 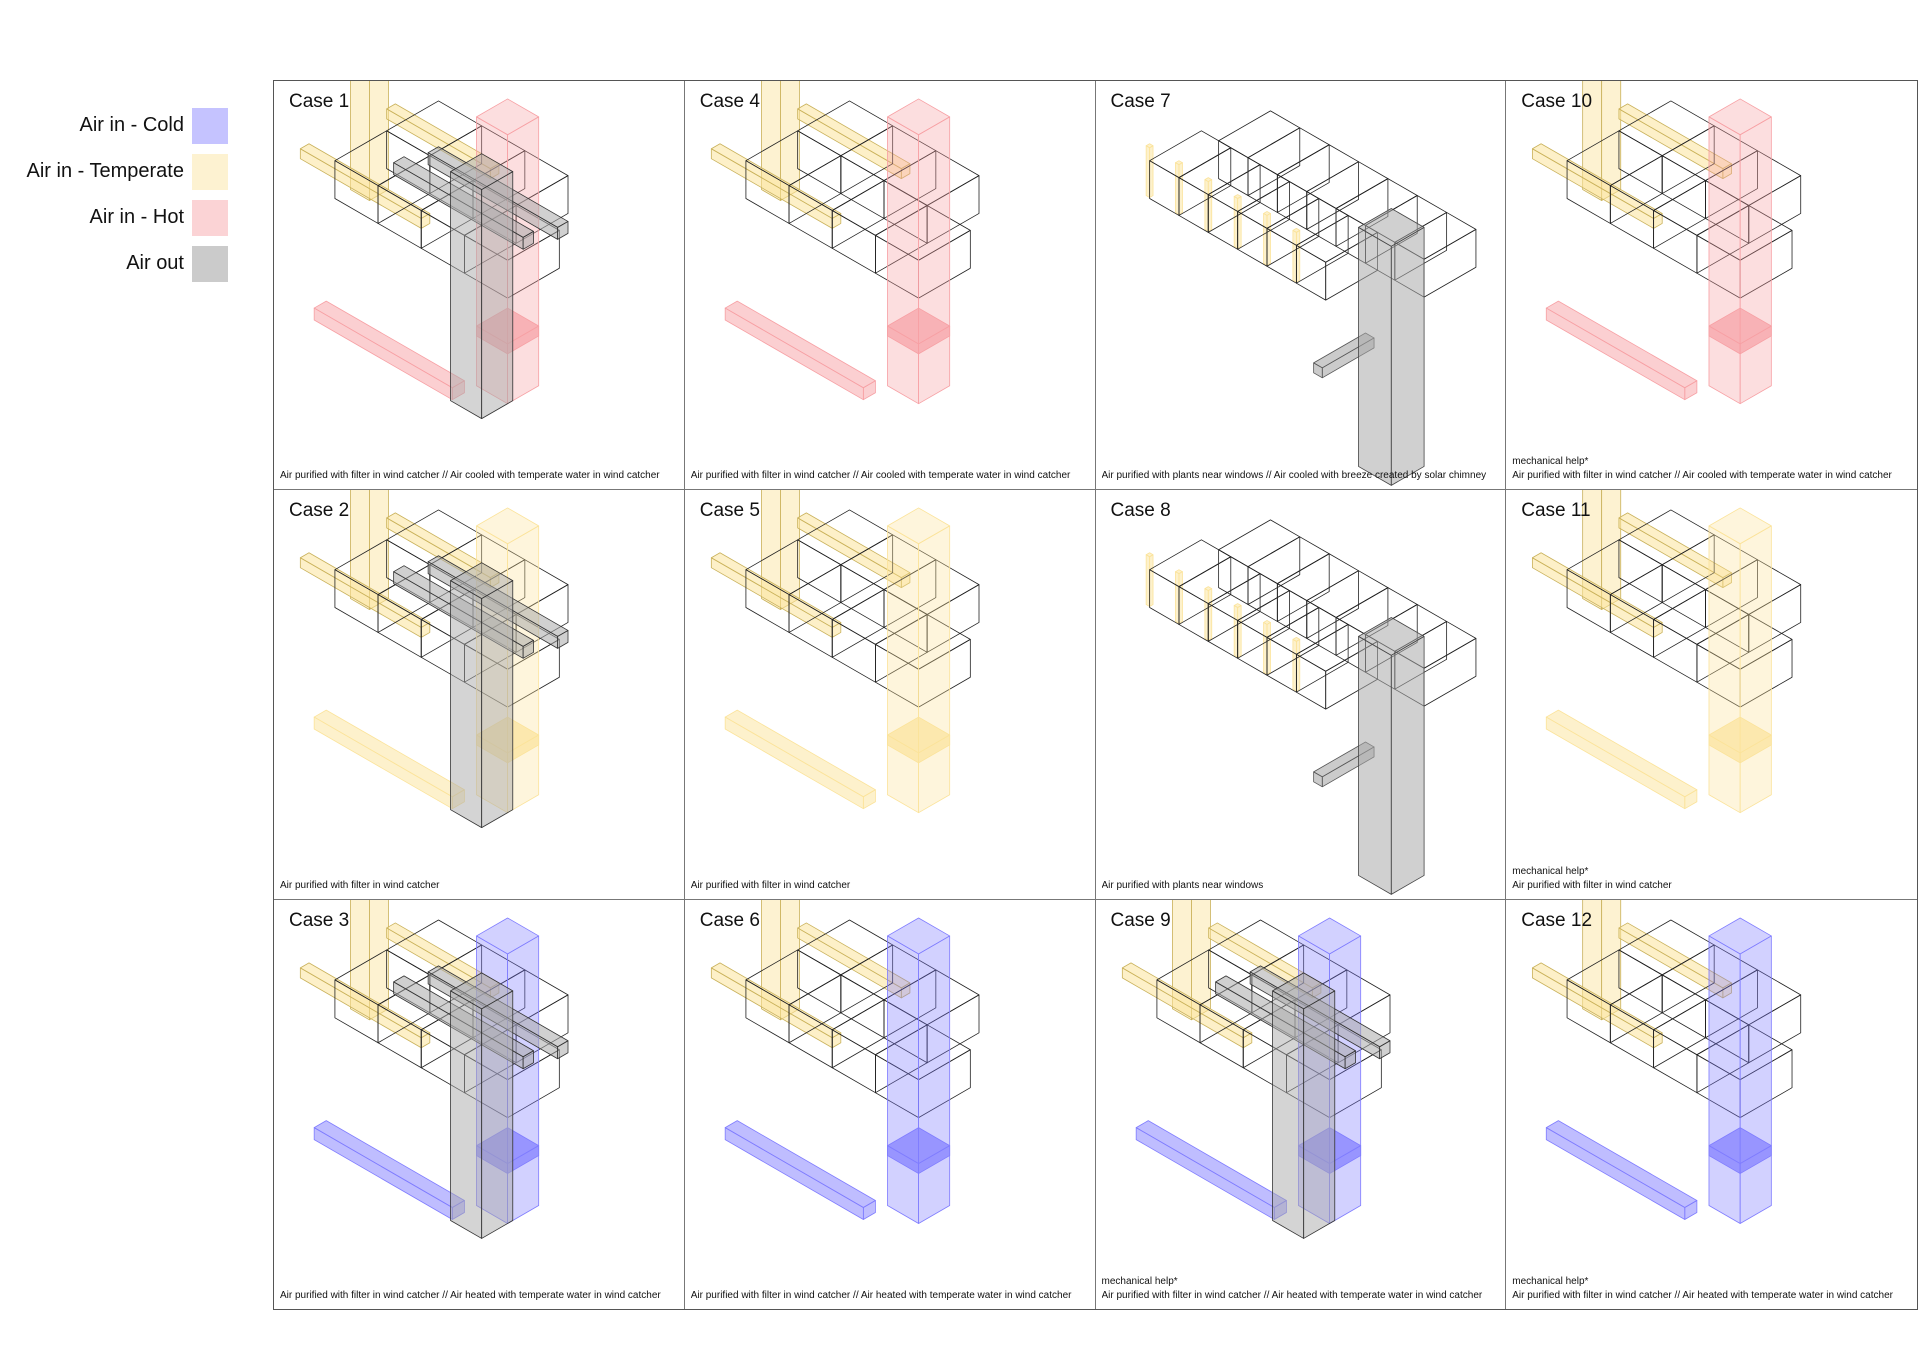 What do you see at coordinates (902, 260) in the screenshot?
I see `shaft-hot-front` at bounding box center [902, 260].